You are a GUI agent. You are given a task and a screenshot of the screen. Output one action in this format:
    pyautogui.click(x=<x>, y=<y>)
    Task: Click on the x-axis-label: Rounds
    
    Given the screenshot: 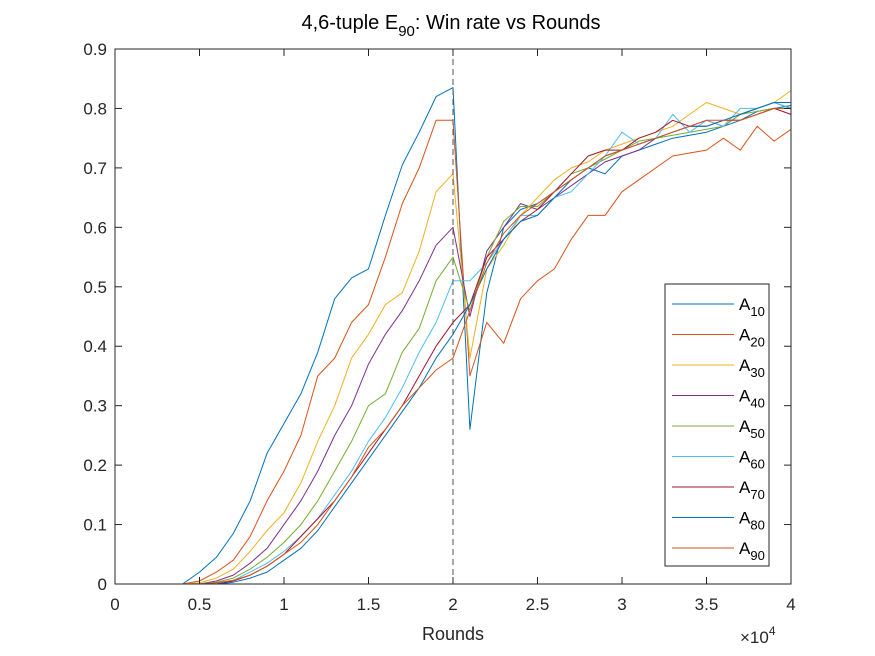 What is the action you would take?
    pyautogui.click(x=453, y=634)
    